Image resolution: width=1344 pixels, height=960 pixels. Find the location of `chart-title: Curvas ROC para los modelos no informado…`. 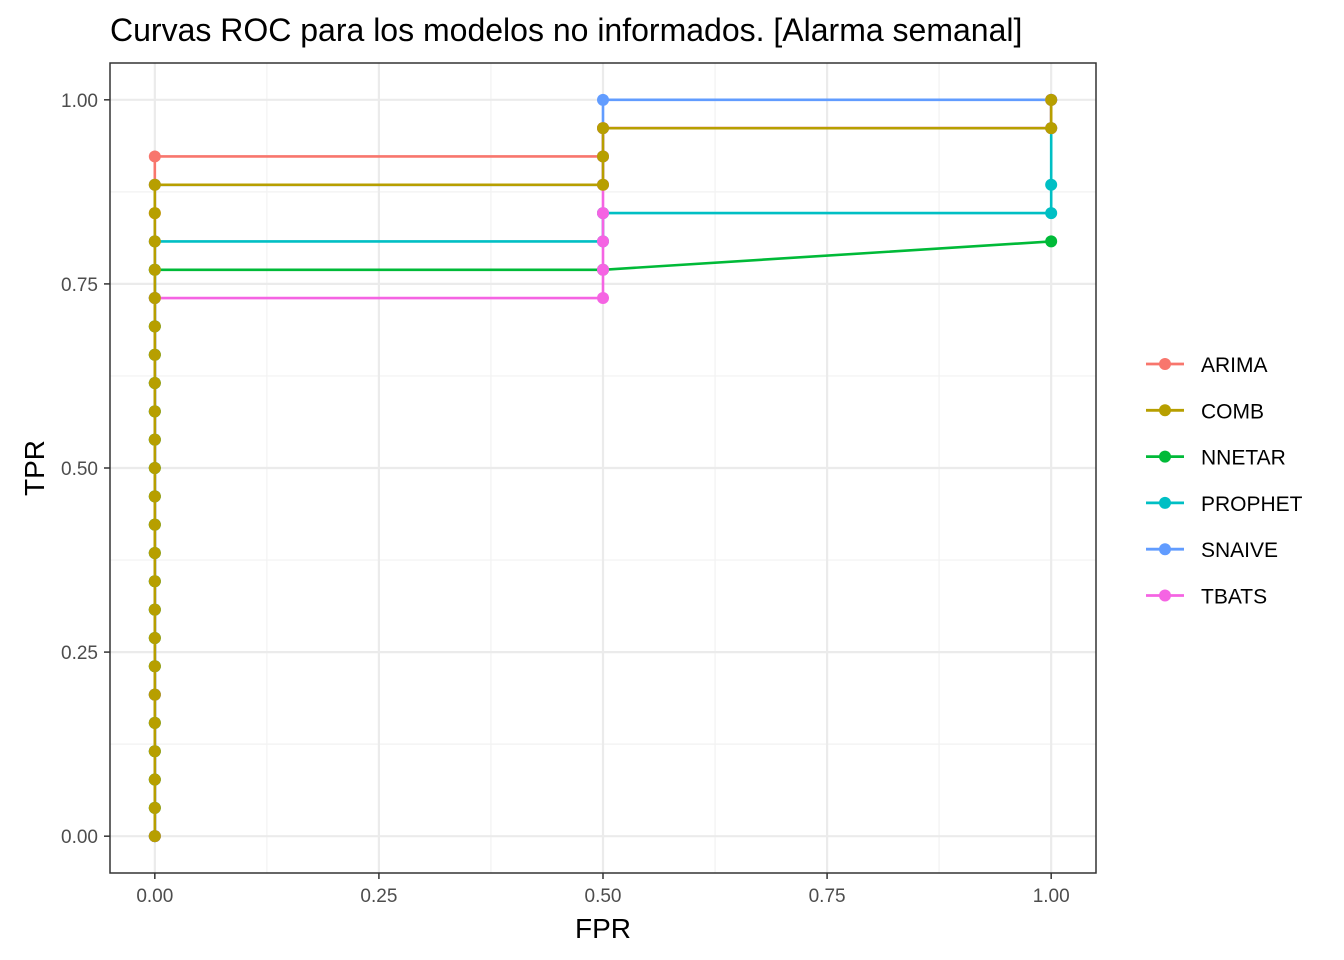

chart-title: Curvas ROC para los modelos no informado… is located at coordinates (566, 30).